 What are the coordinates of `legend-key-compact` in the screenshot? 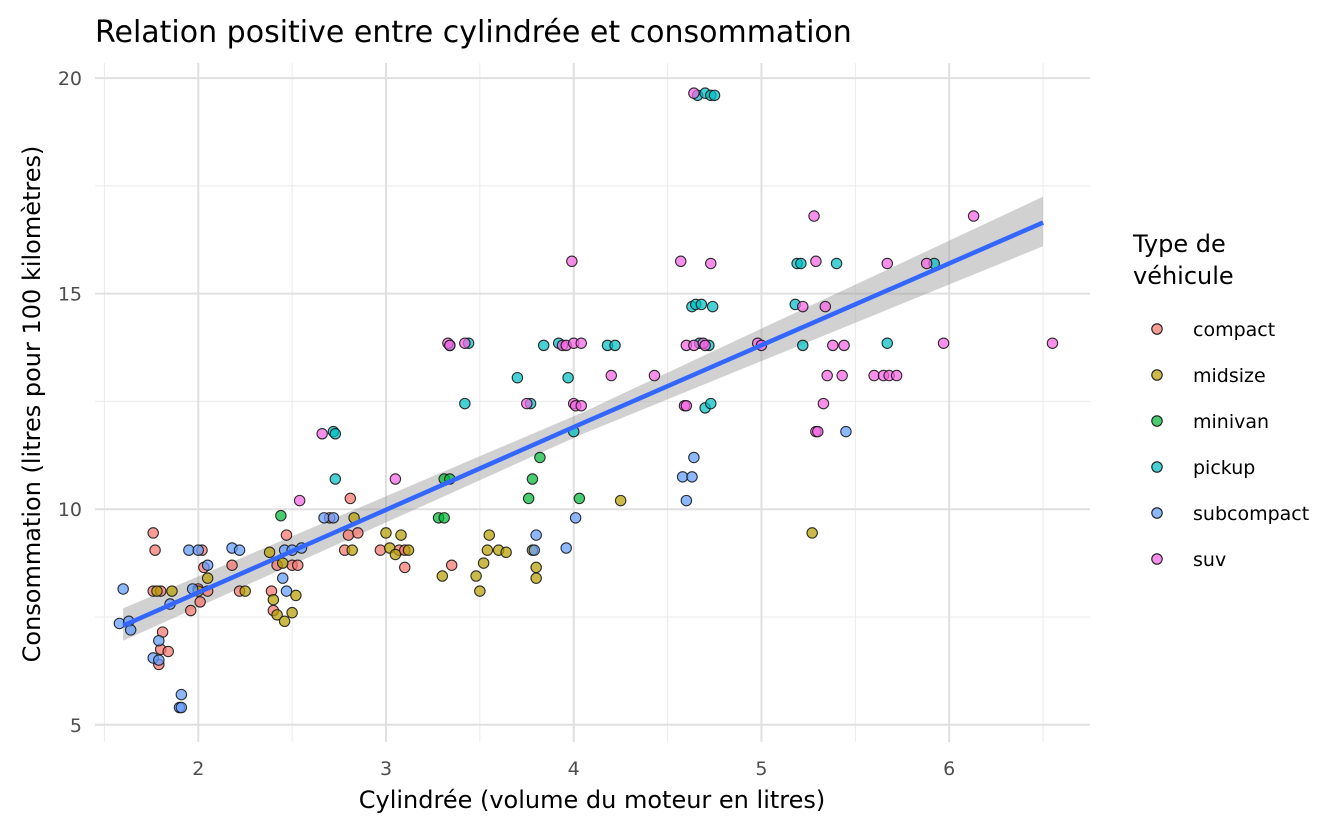 It's located at (1157, 329).